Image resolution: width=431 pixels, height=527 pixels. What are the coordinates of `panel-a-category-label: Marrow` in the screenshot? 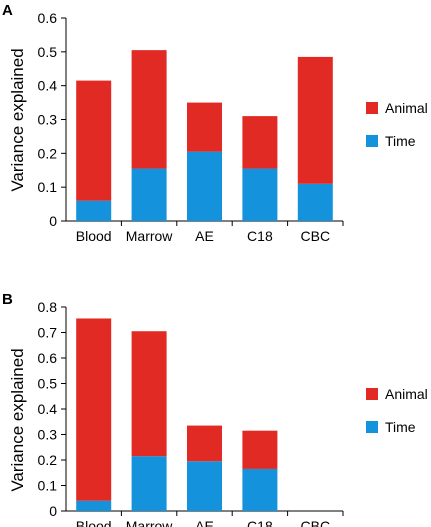 It's located at (150, 236).